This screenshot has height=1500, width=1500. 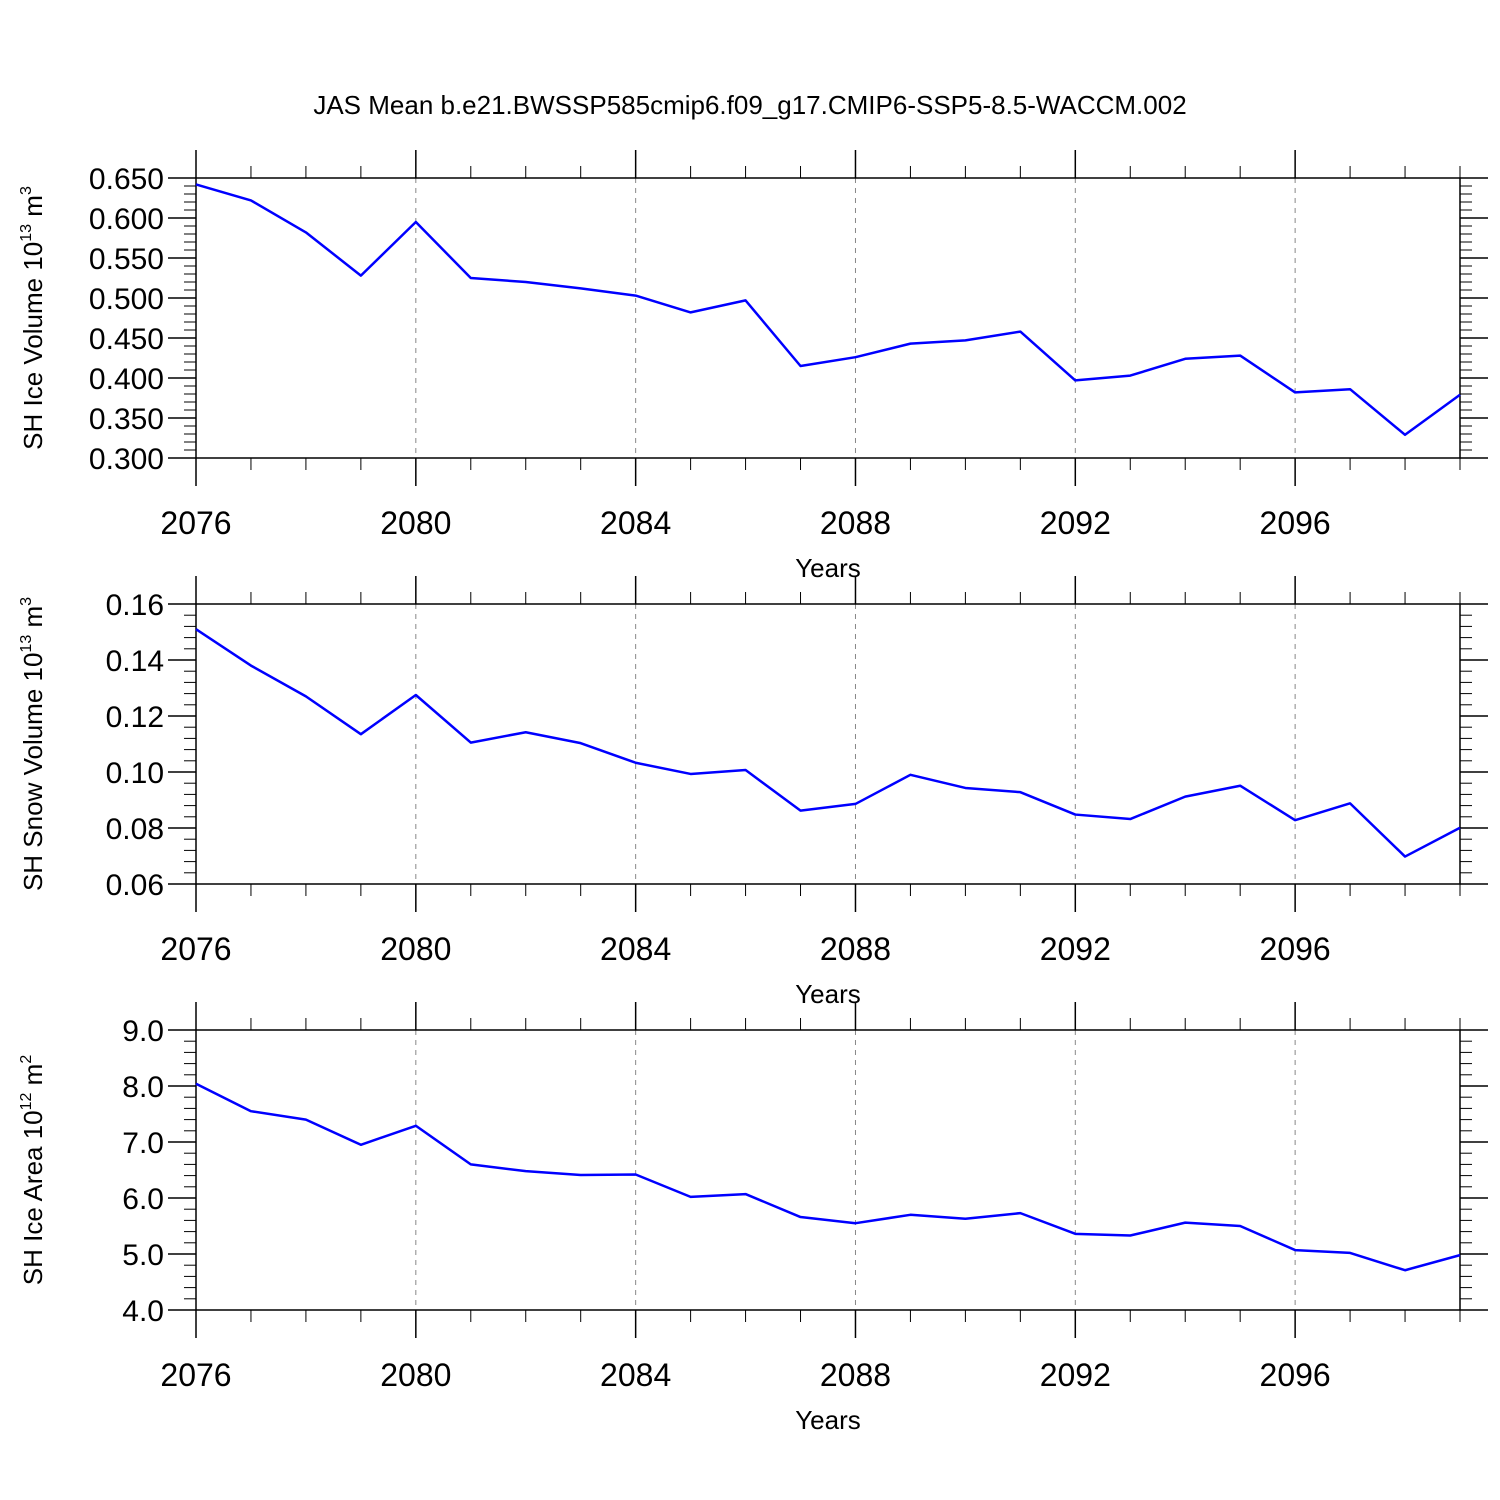 What do you see at coordinates (33, 1197) in the screenshot?
I see `y-axis-title-base: SH Ice Area 10` at bounding box center [33, 1197].